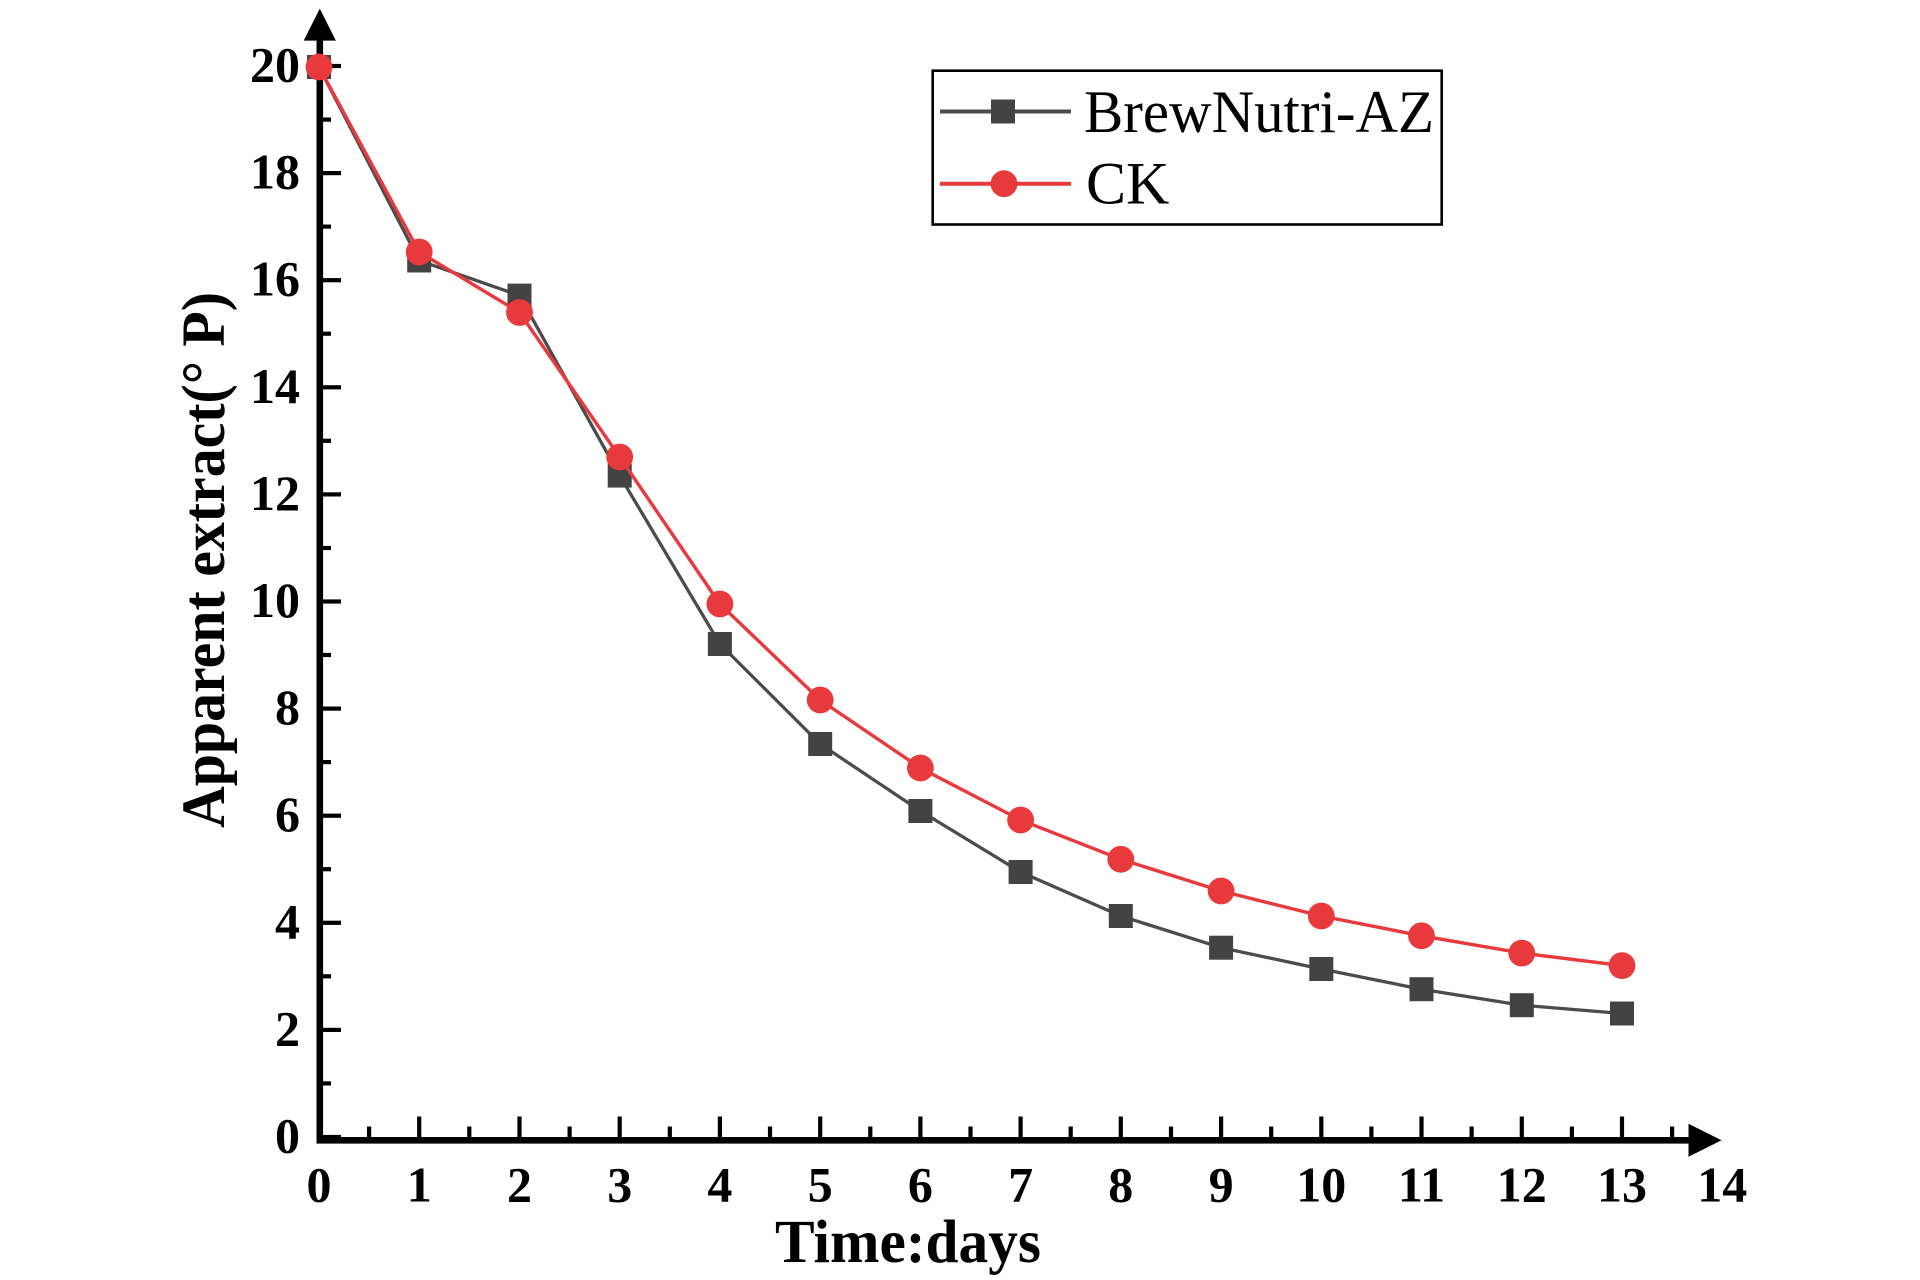  Describe the element at coordinates (1622, 1185) in the screenshot. I see `svg-text: 13` at that location.